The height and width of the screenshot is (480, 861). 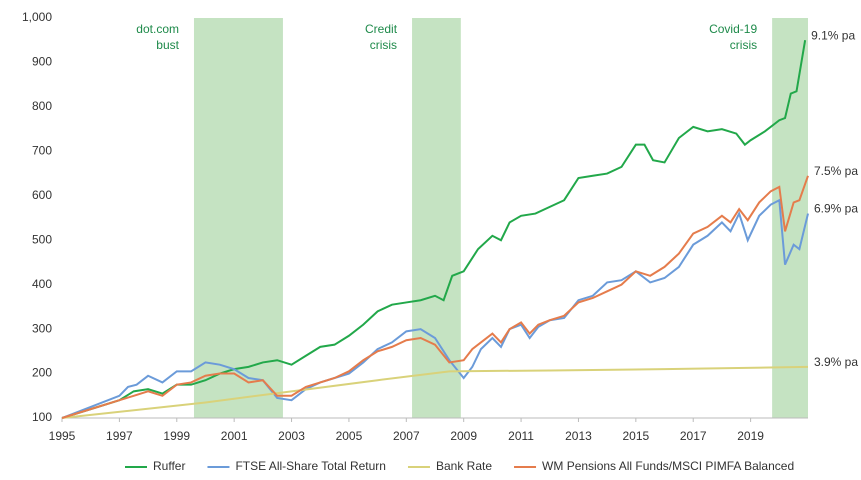 What do you see at coordinates (169, 466) in the screenshot?
I see `legend-label: Ruffer` at bounding box center [169, 466].